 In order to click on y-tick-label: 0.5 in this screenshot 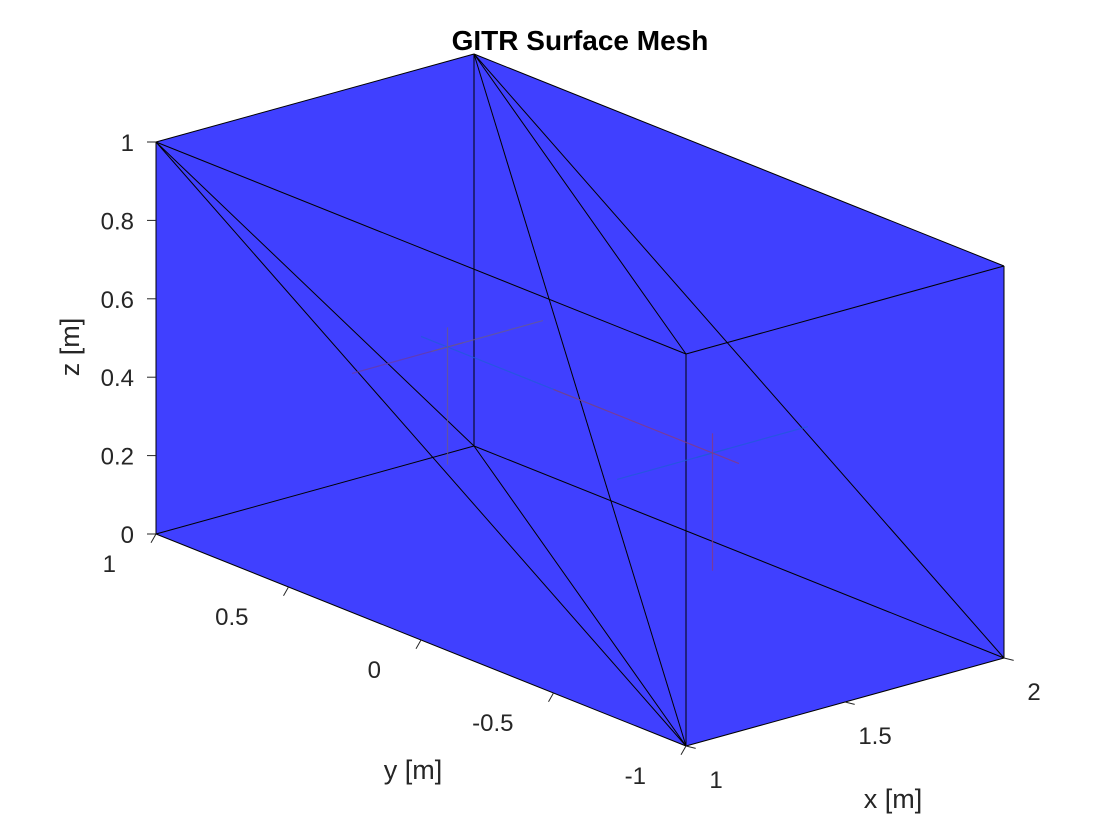, I will do `click(231, 617)`.